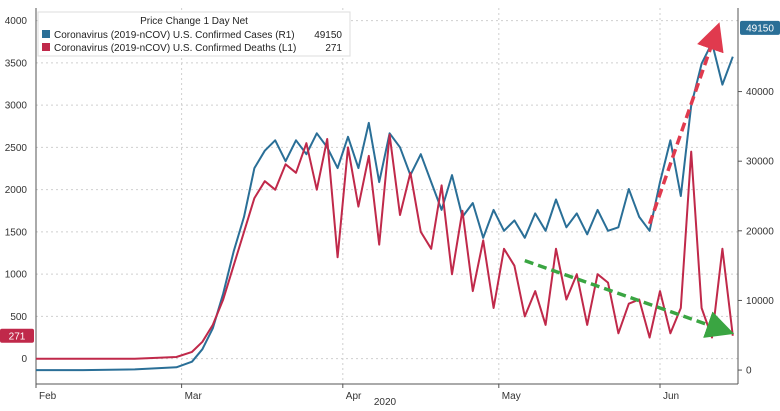 The height and width of the screenshot is (411, 780). I want to click on left-tick-label: 2500, so click(16, 148).